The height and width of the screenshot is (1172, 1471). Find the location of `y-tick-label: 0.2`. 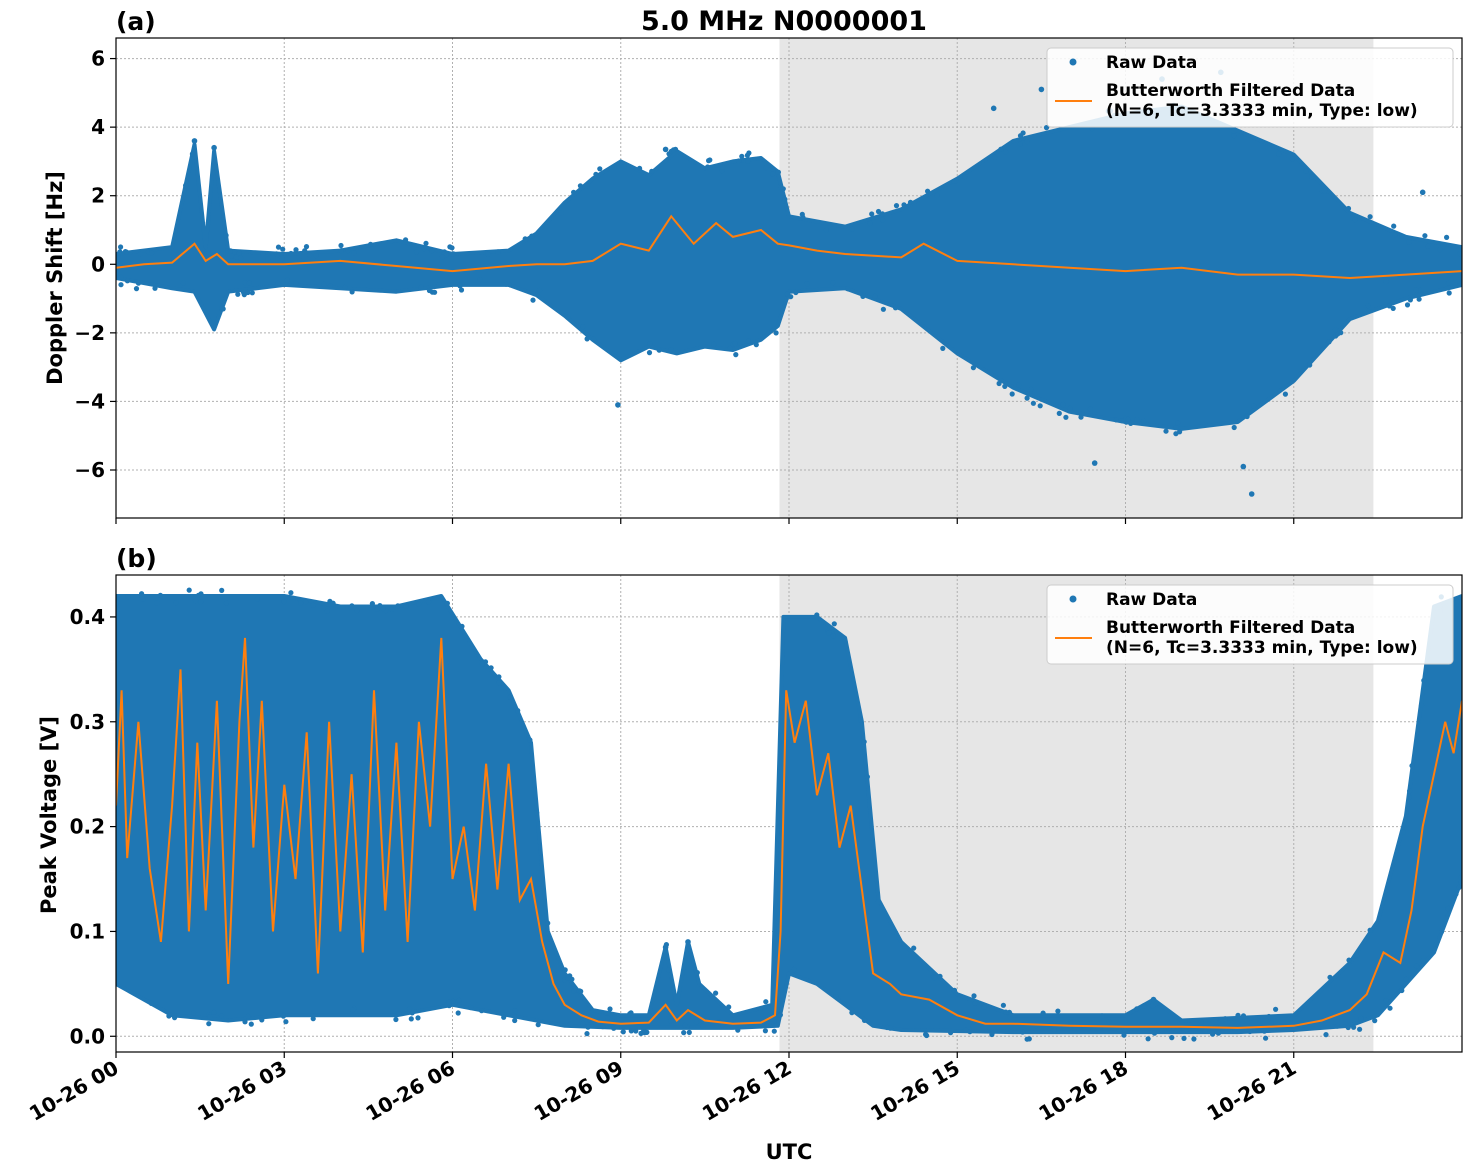

y-tick-label: 0.2 is located at coordinates (87, 827).